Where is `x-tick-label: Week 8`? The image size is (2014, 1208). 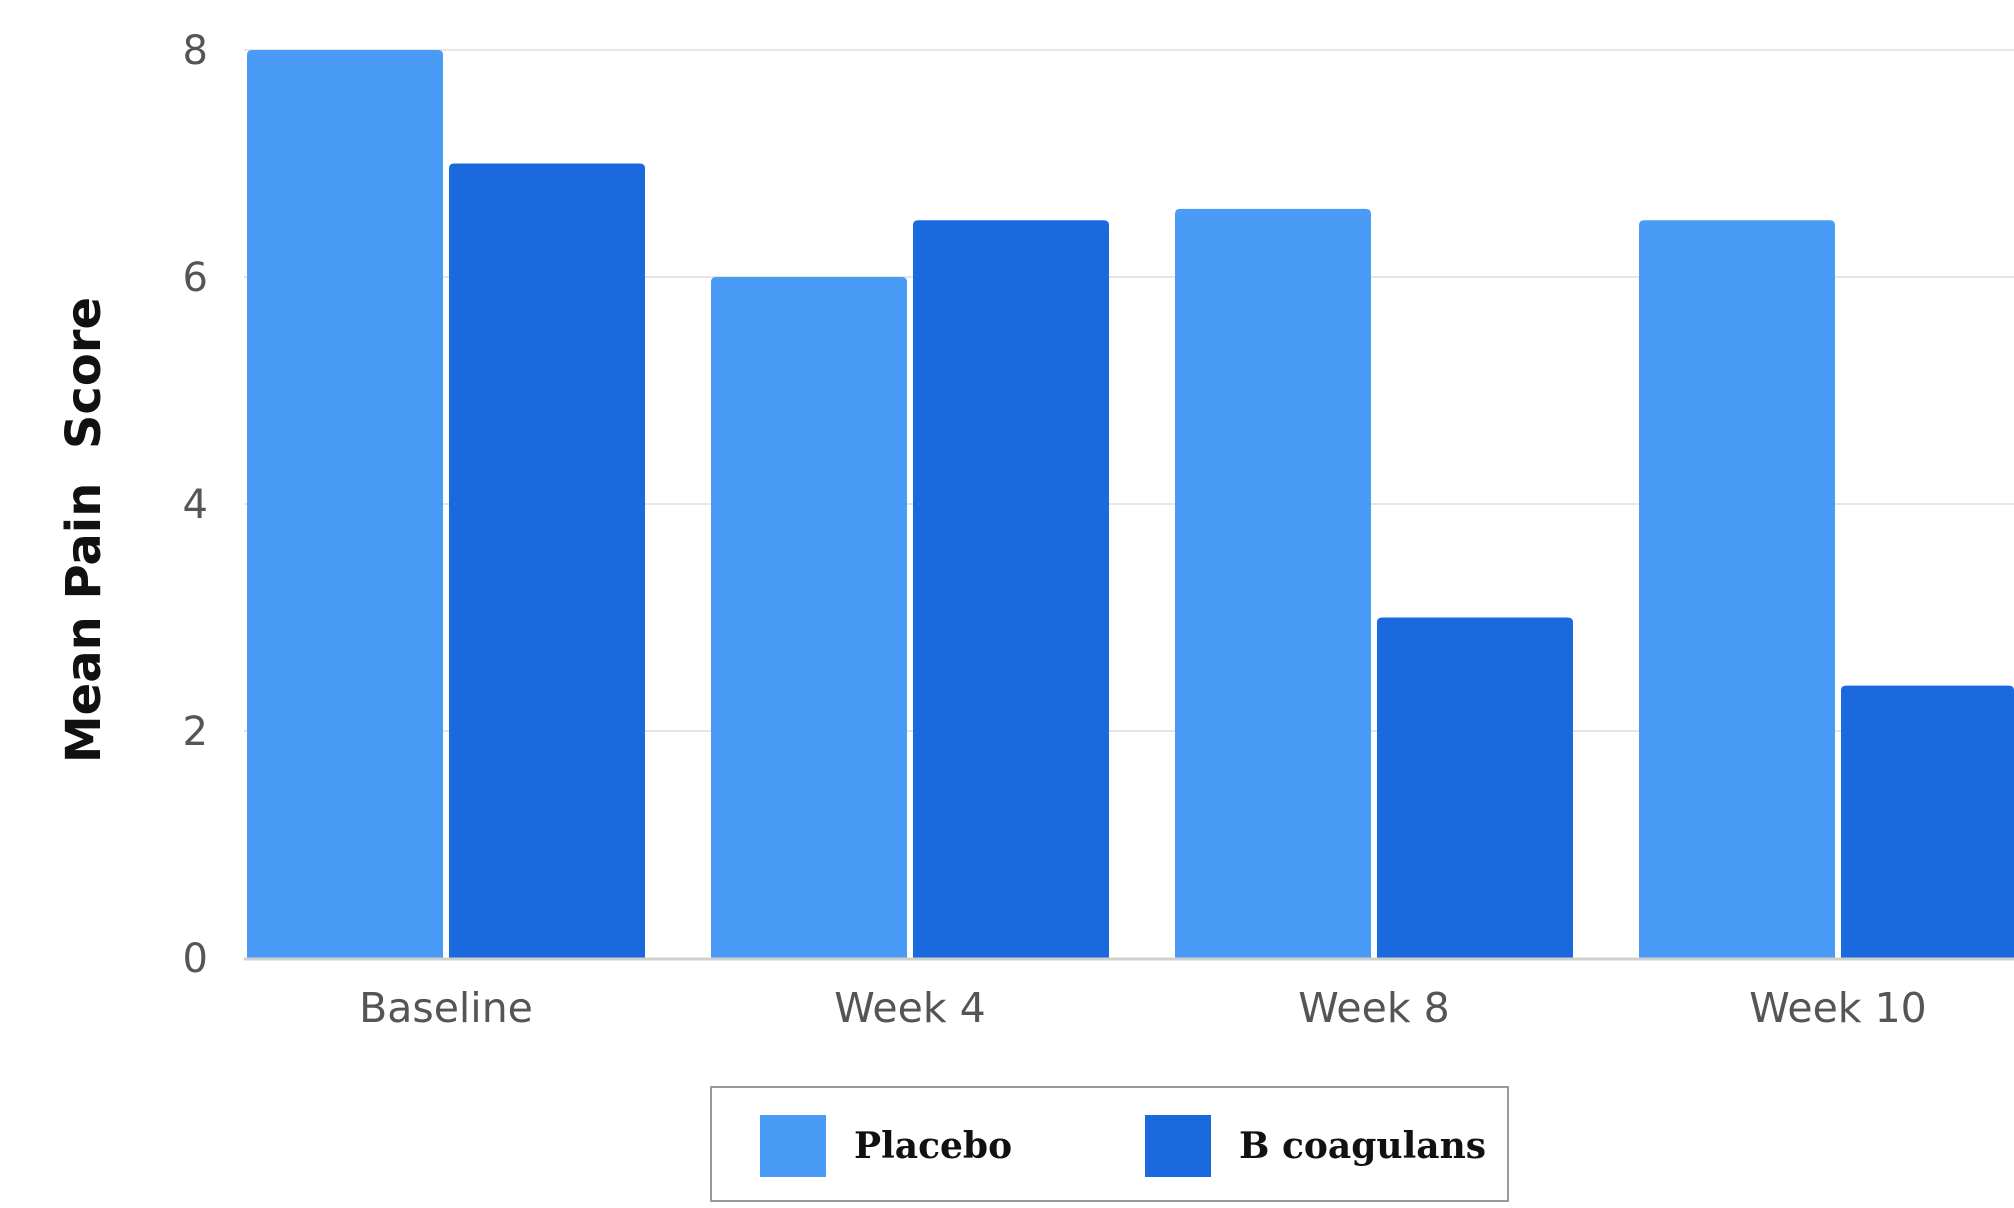 x-tick-label: Week 8 is located at coordinates (1373, 1008).